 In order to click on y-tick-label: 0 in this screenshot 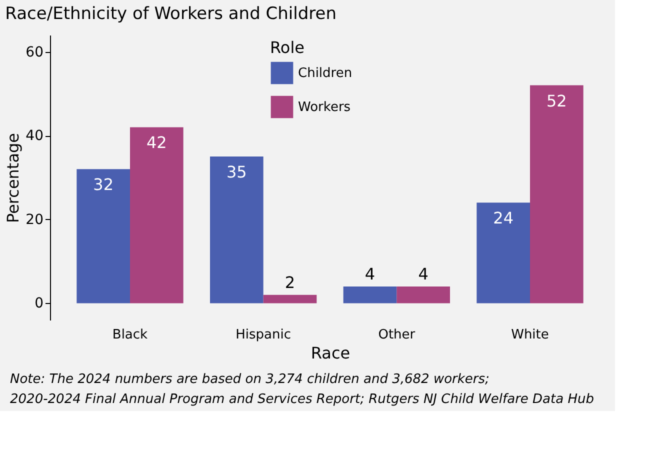, I will do `click(39, 304)`.